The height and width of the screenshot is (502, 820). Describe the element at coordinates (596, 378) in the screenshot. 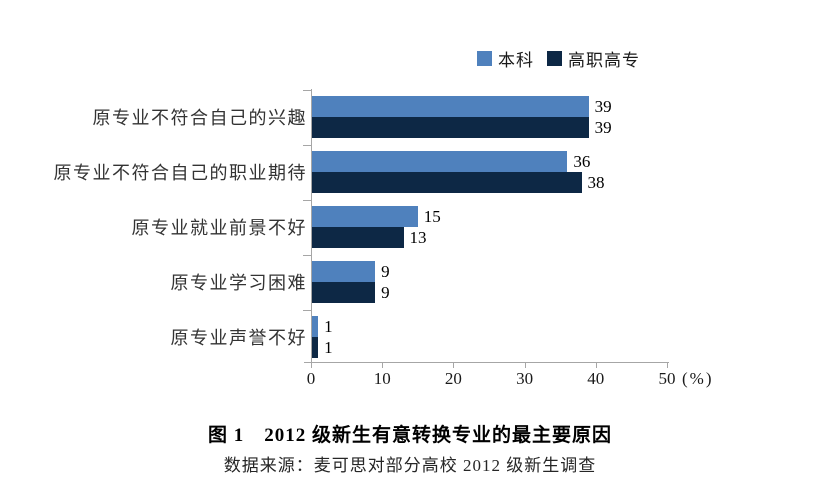

I see `x-tick-label: 40` at that location.